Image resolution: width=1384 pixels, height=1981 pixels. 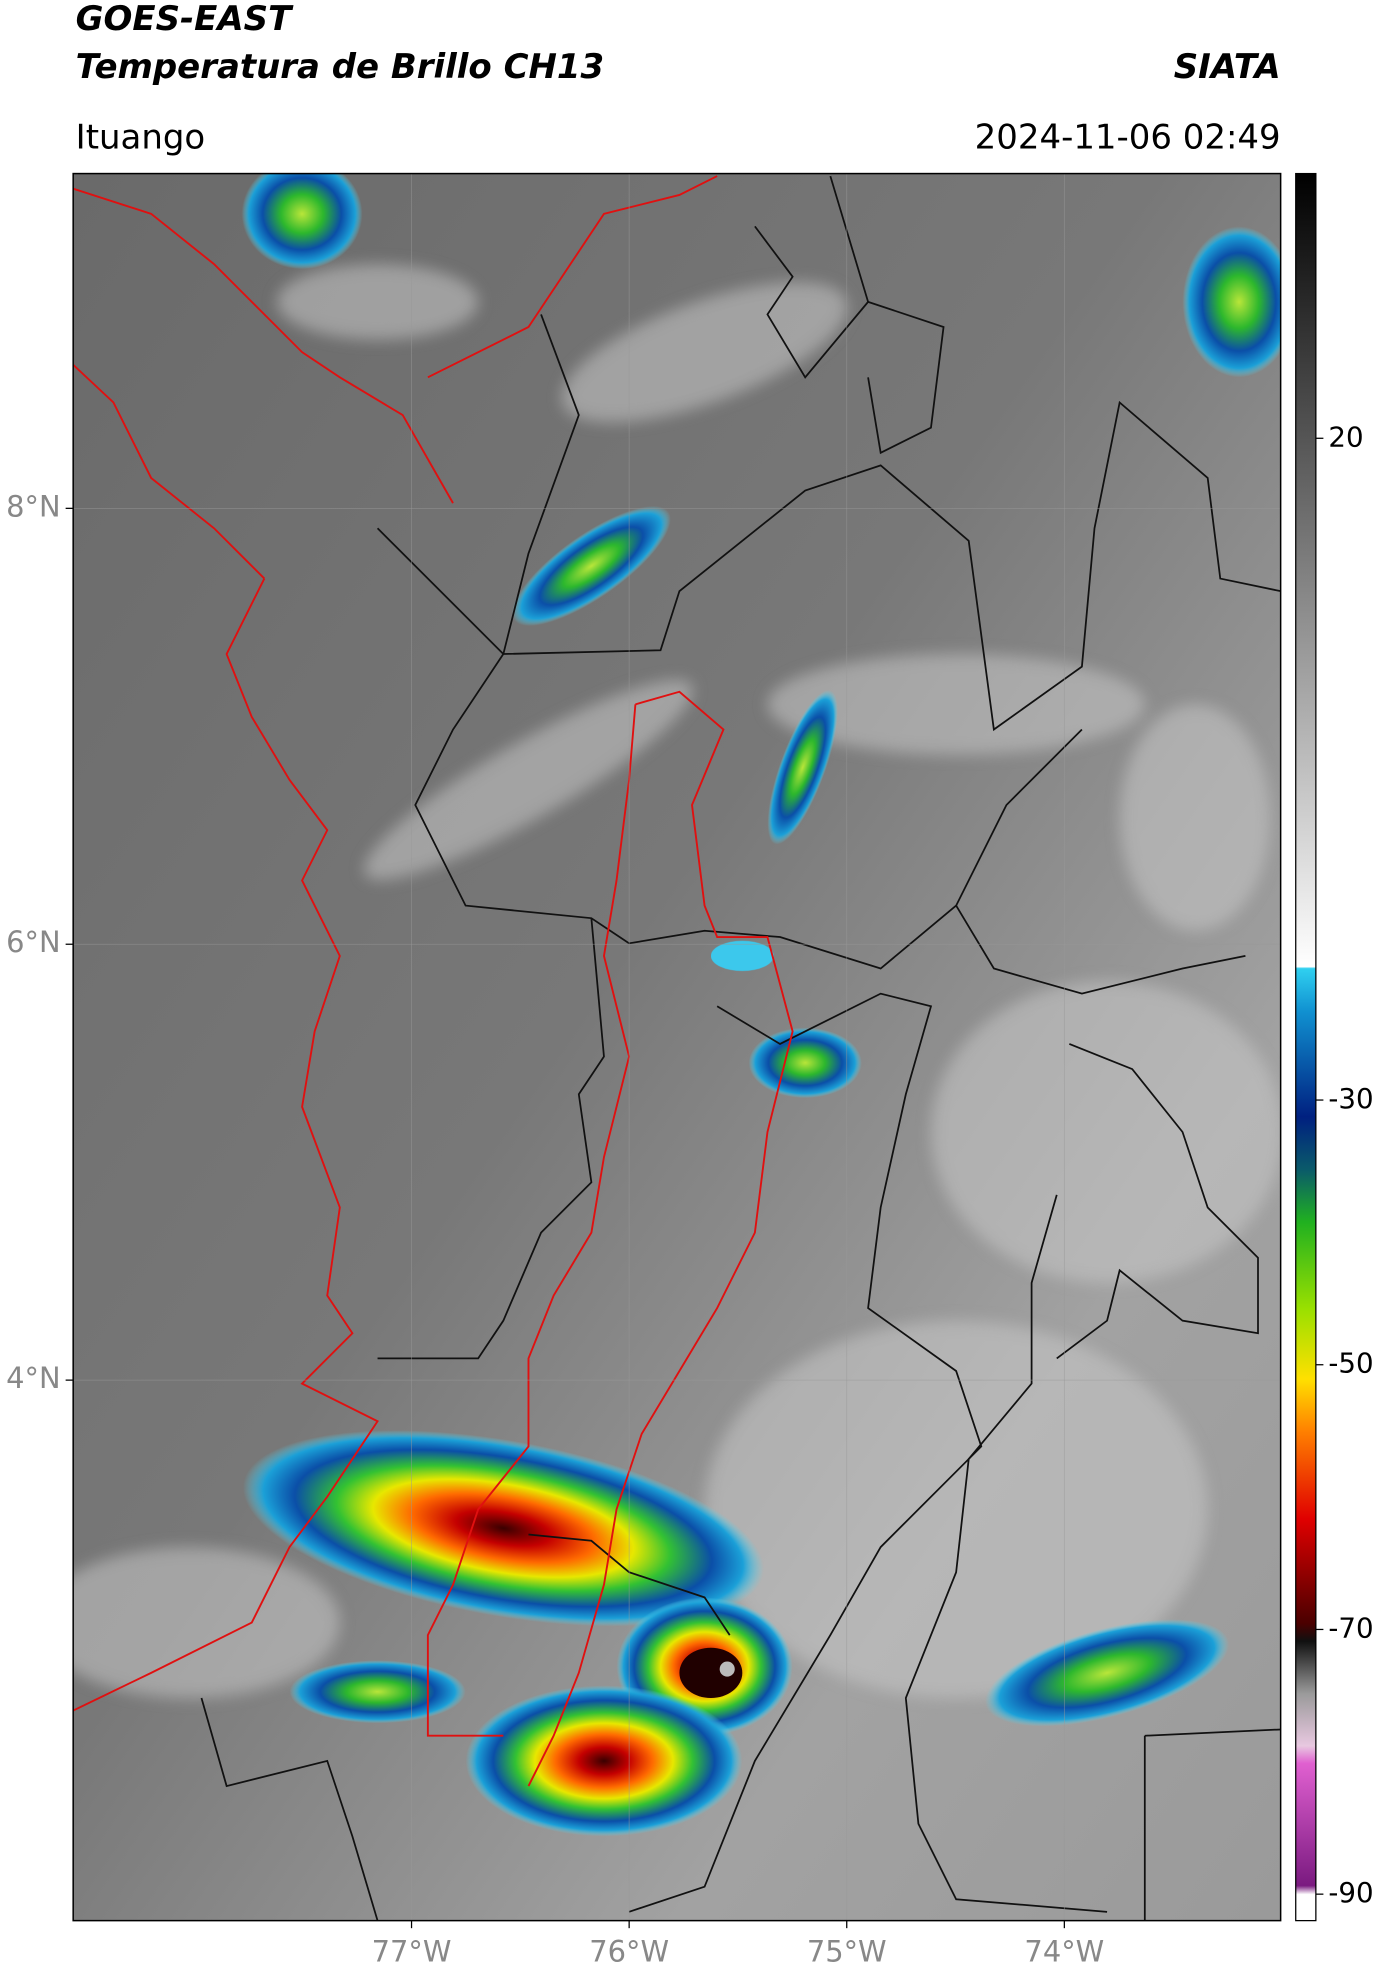 I want to click on location: Ituango, so click(x=141, y=137).